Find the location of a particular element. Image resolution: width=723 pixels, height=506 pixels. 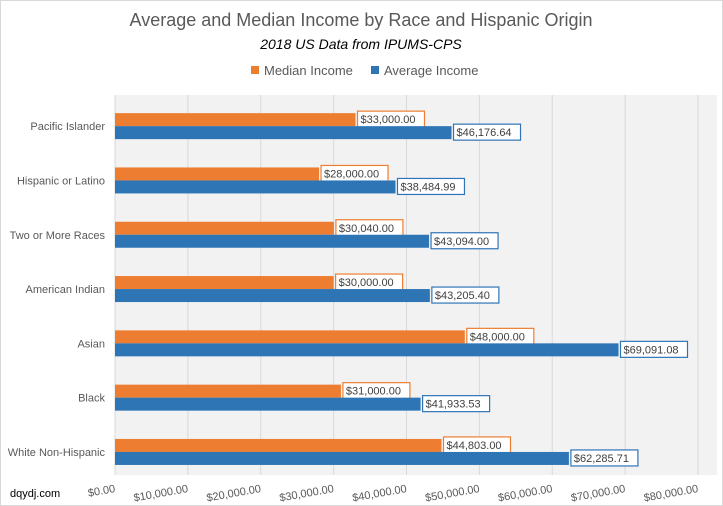

data-label: $62,285.71 is located at coordinates (601, 459).